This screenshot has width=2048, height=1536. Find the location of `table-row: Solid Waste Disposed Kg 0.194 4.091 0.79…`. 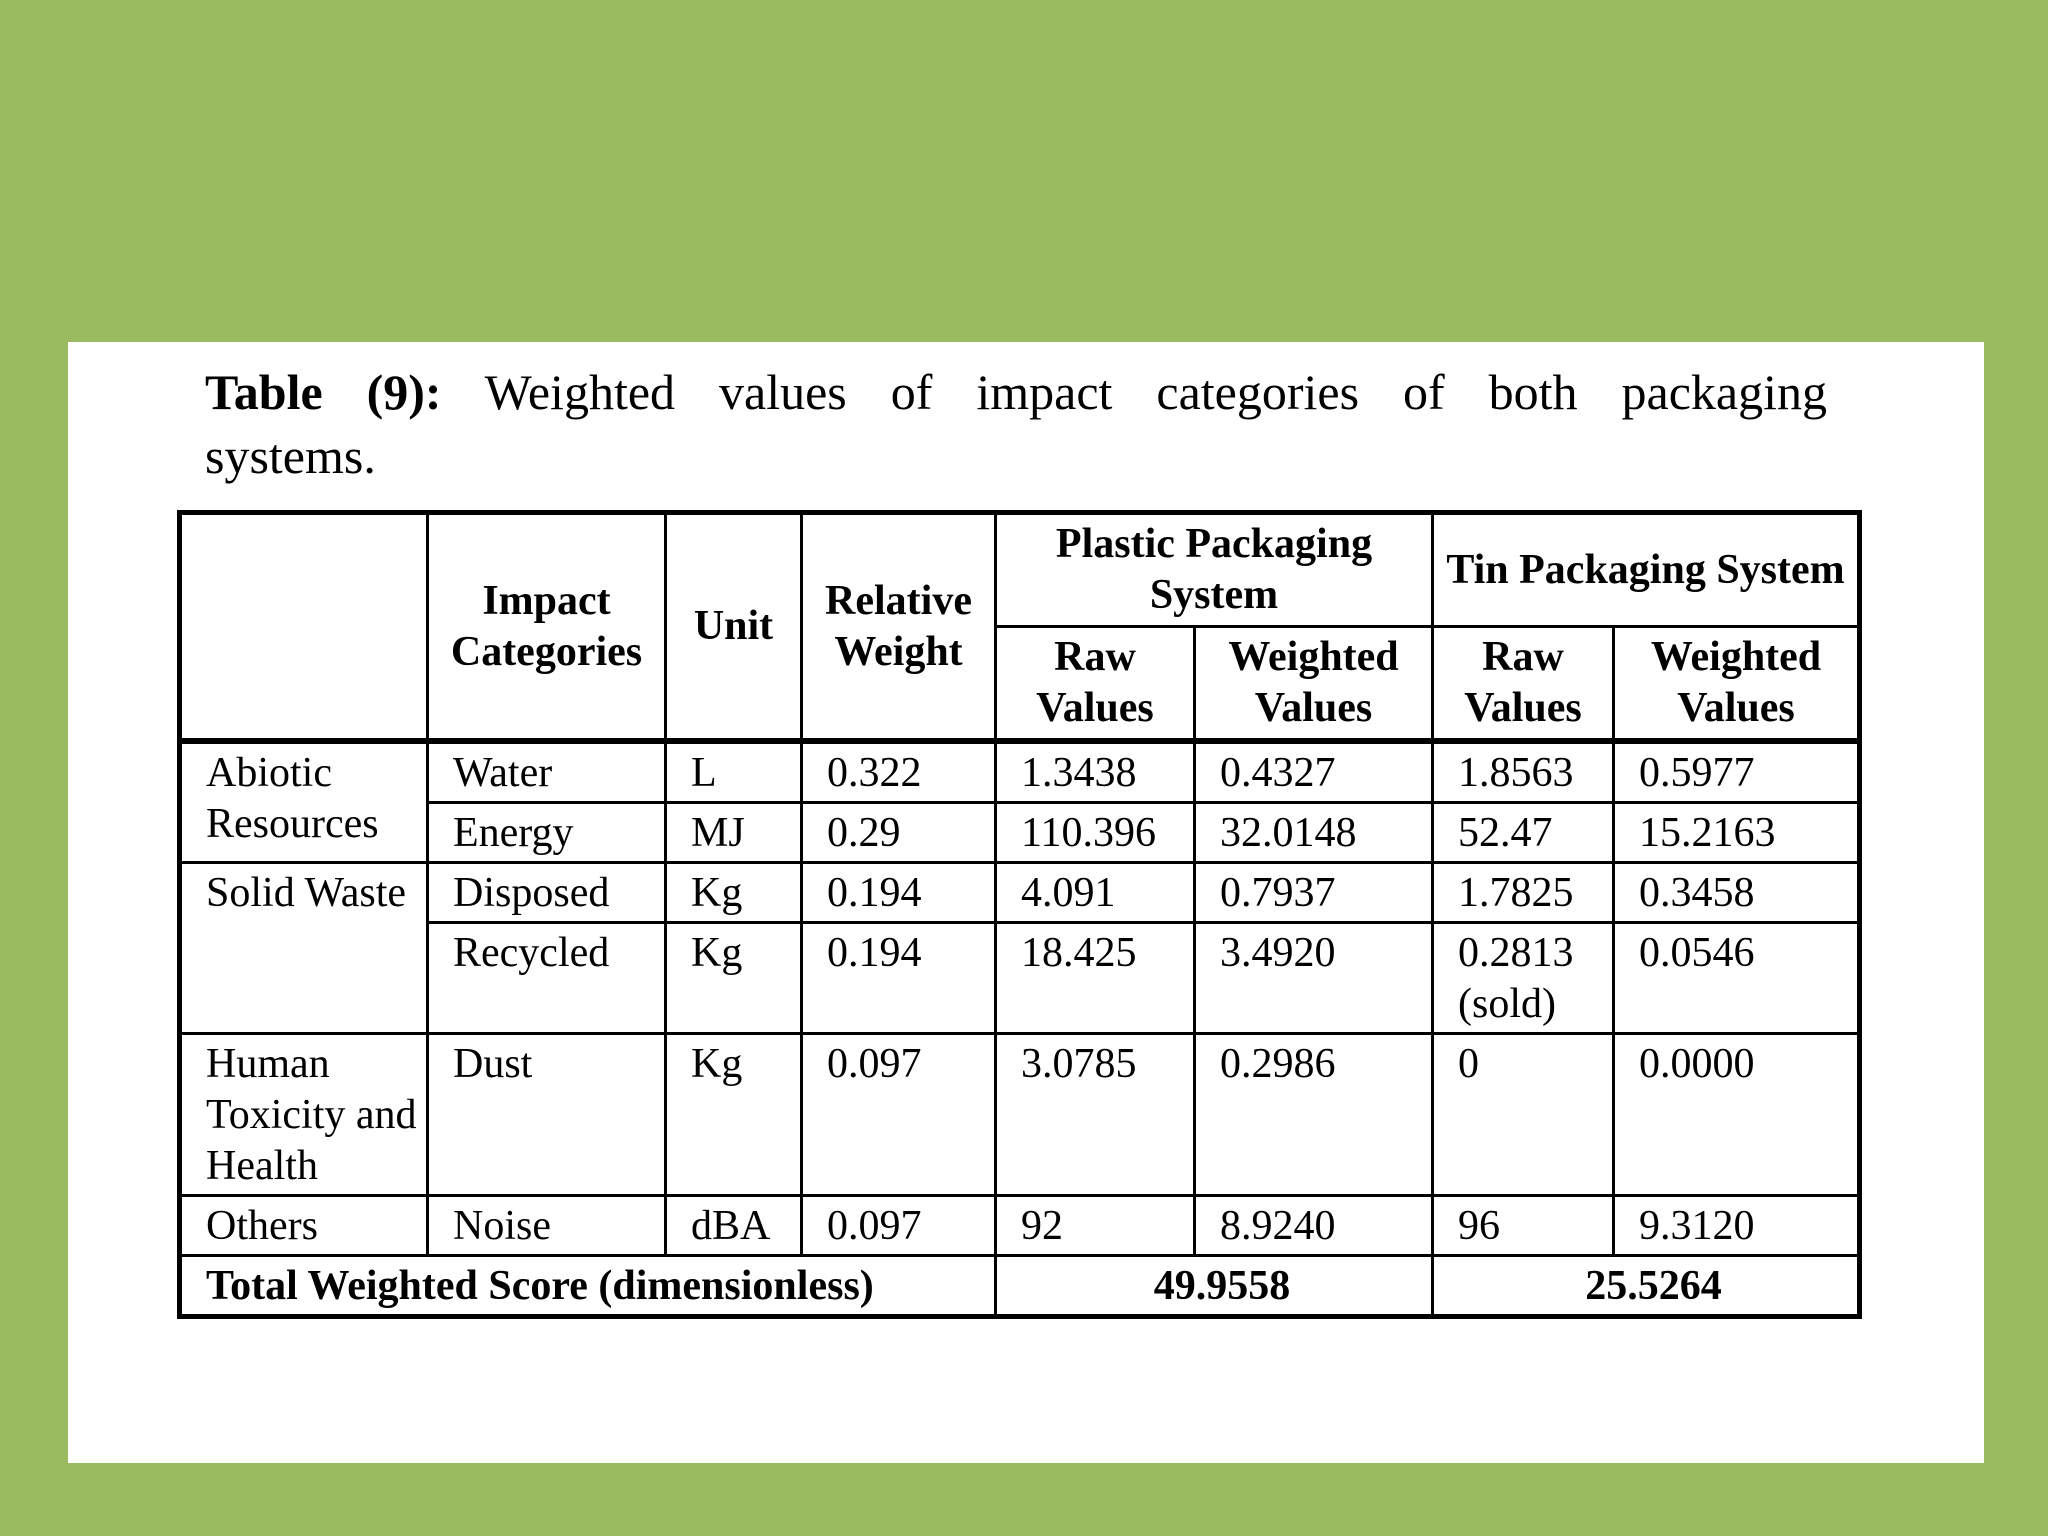

table-row: Solid Waste Disposed Kg 0.194 4.091 0.79… is located at coordinates (1020, 948).